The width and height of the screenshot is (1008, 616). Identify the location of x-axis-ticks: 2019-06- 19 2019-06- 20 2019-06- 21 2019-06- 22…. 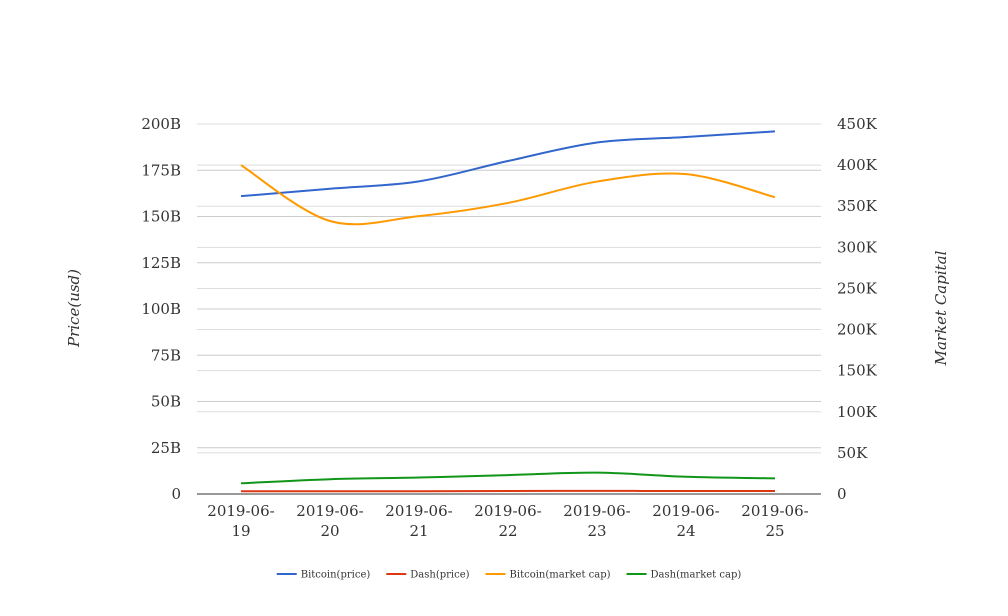
(507, 521).